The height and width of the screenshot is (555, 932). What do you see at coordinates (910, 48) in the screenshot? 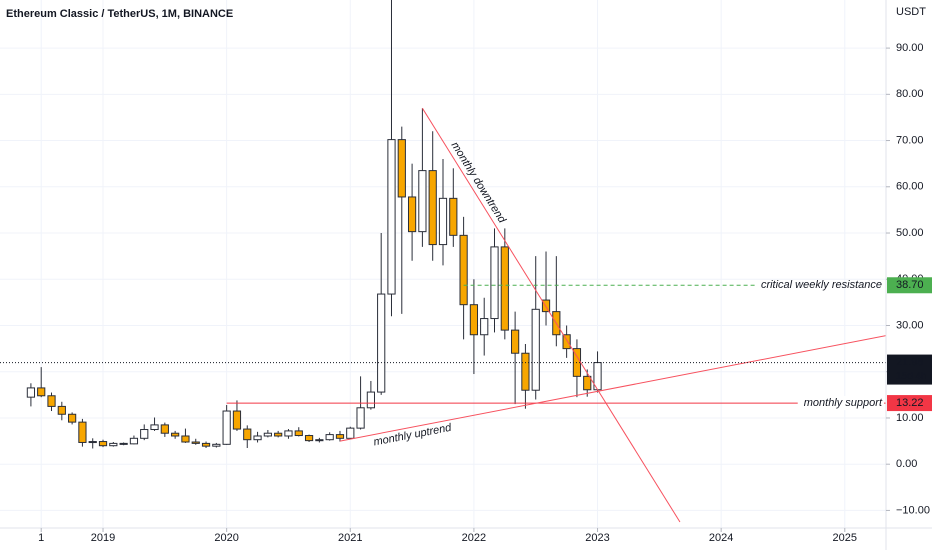
I see `y-tick-label: 90.00` at bounding box center [910, 48].